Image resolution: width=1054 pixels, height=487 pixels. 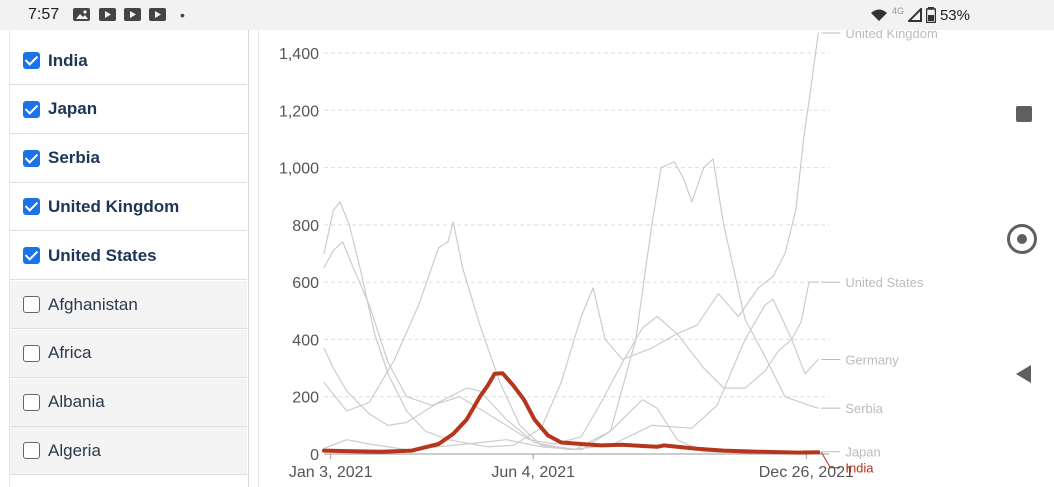 What do you see at coordinates (305, 398) in the screenshot?
I see `y-tick-label: 200` at bounding box center [305, 398].